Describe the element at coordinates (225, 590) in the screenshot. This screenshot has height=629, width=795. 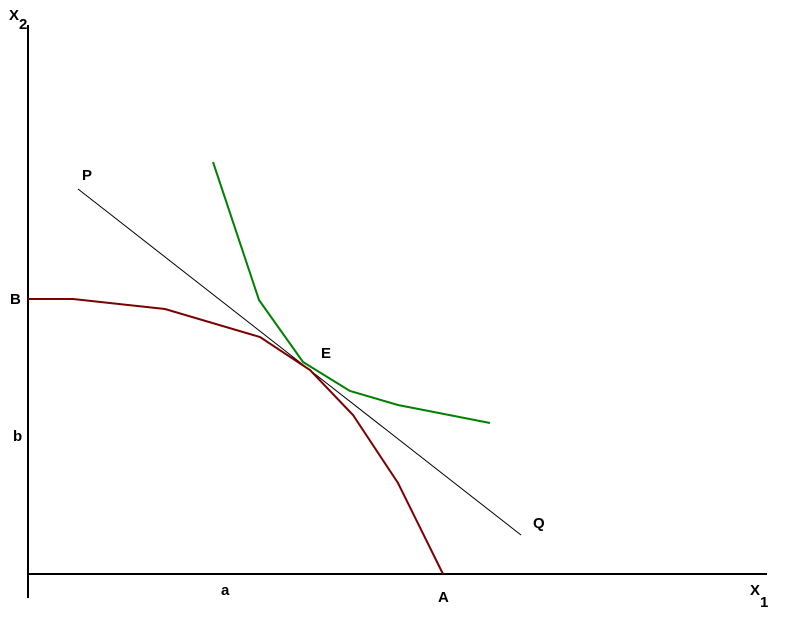
I see `point-label: a` at that location.